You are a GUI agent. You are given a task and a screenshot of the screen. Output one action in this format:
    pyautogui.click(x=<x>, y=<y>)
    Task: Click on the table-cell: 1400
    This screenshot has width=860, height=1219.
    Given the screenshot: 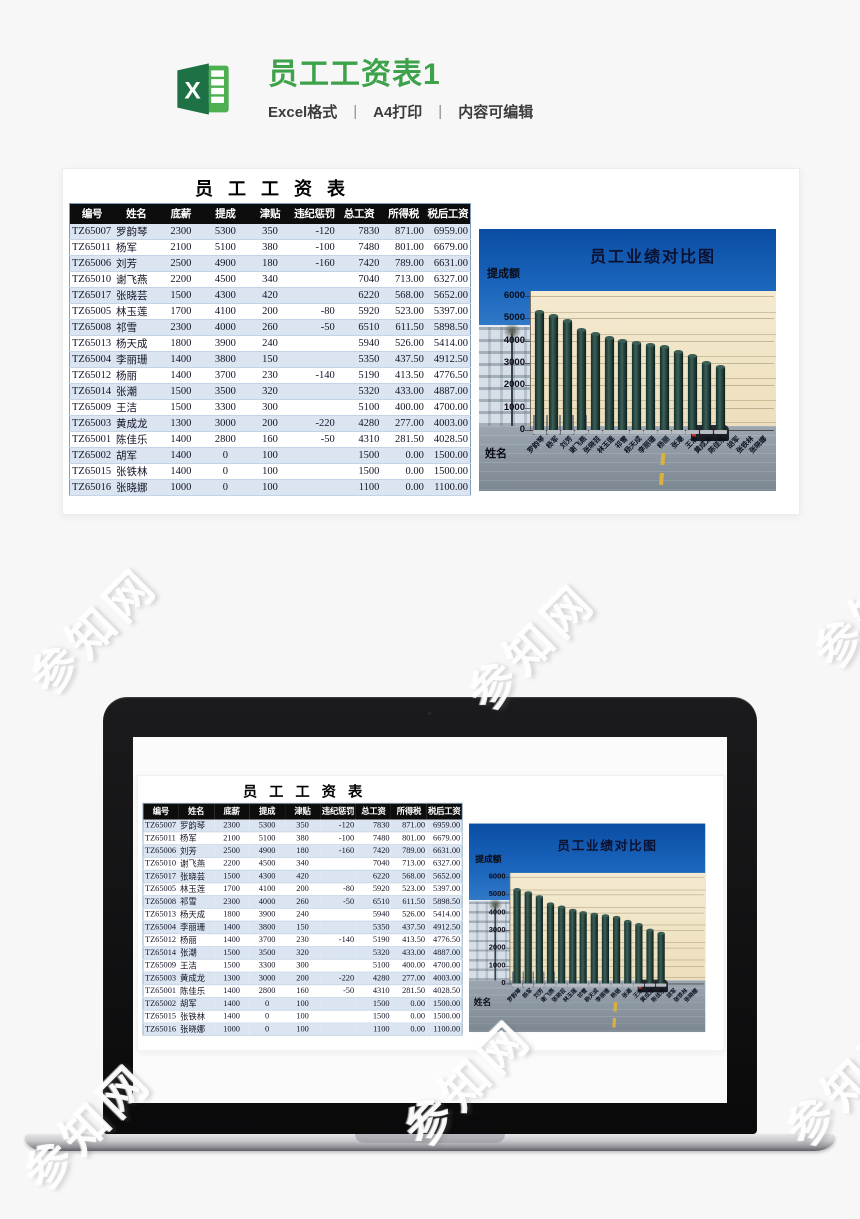 What is the action you would take?
    pyautogui.click(x=181, y=471)
    